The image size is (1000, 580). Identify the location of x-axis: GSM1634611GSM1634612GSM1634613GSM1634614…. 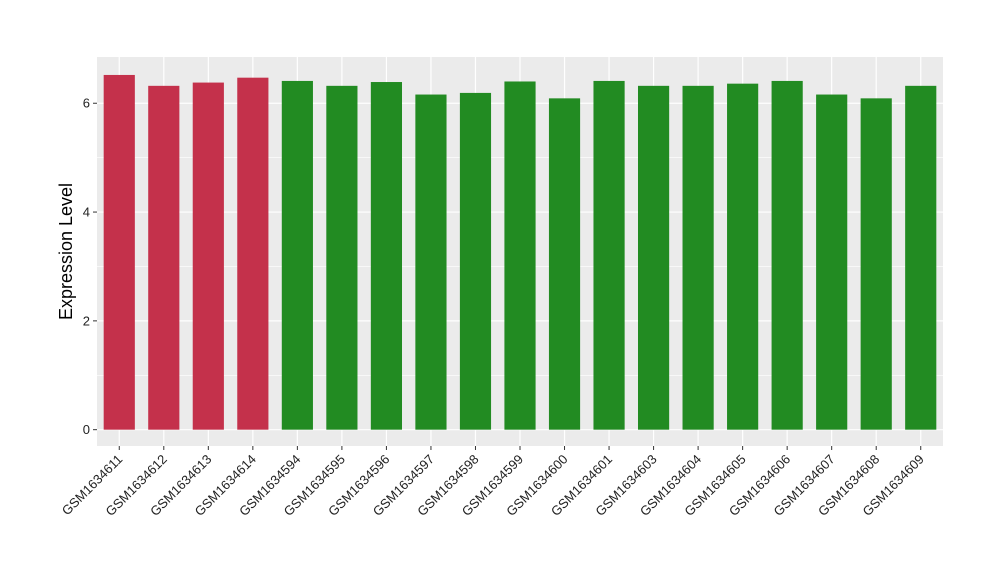
(493, 482).